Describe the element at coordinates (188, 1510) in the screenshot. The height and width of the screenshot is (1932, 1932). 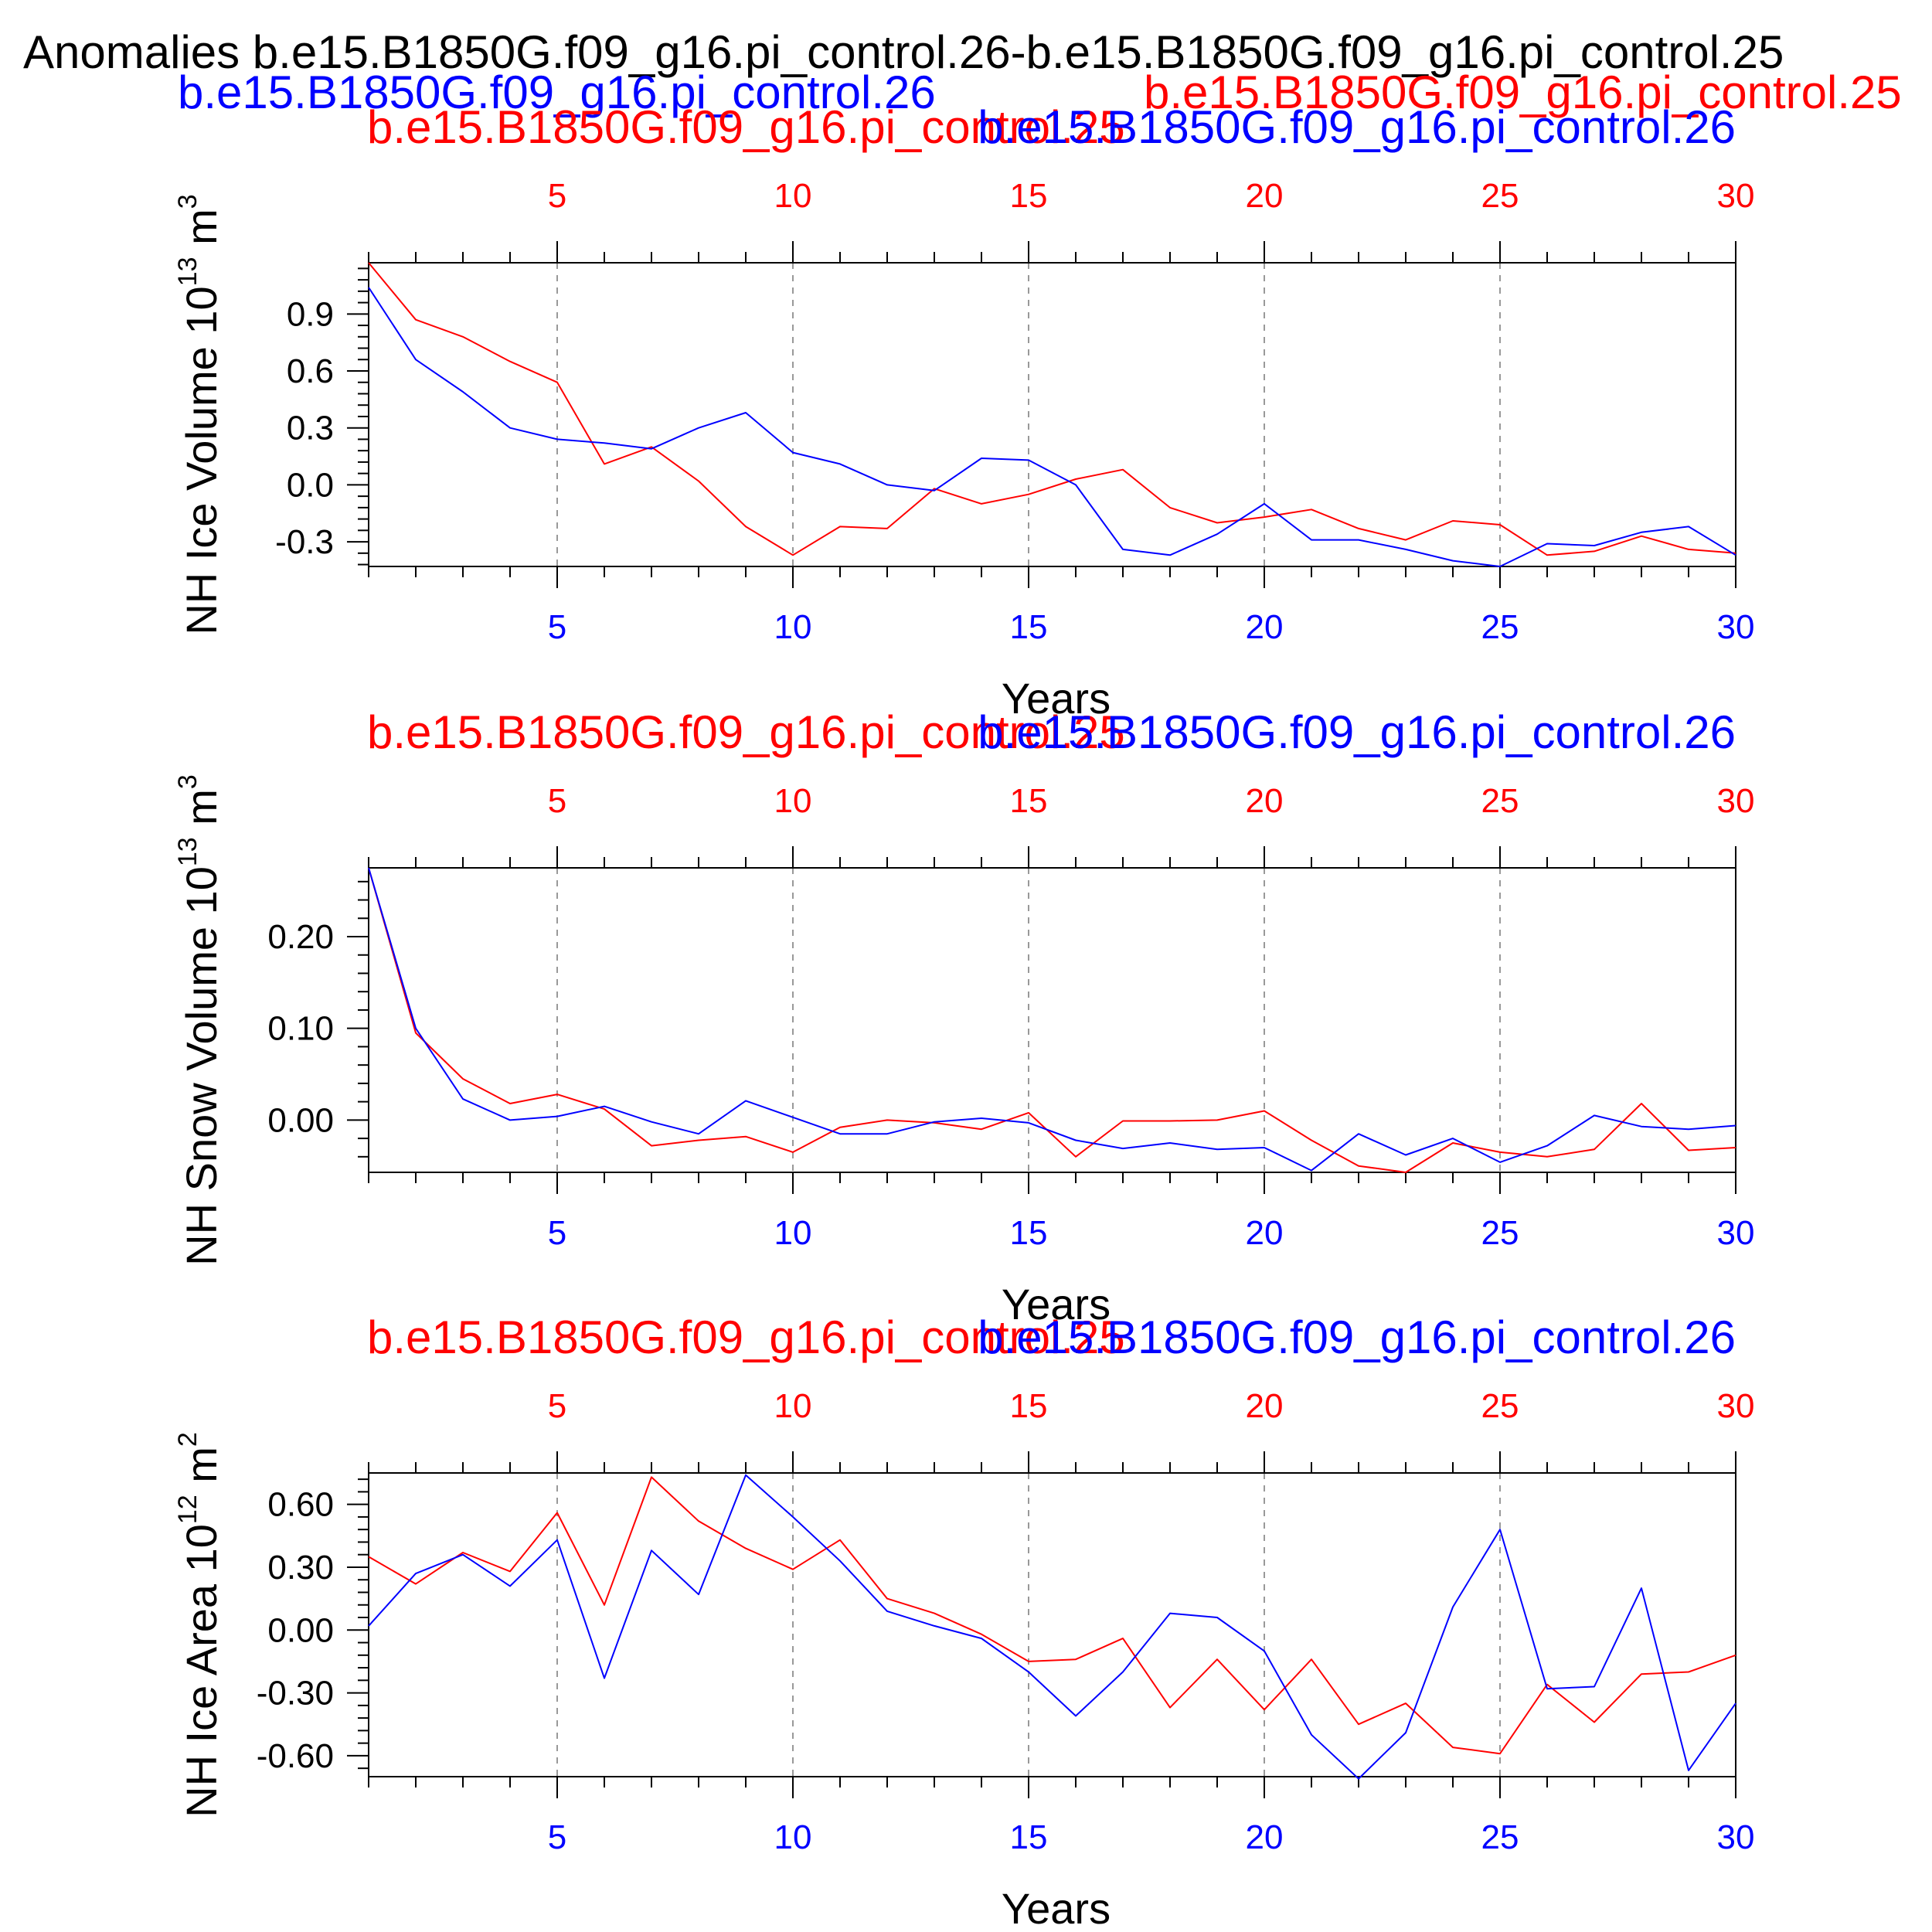
I see `y-axis-title-ylabel-sup: 12` at that location.